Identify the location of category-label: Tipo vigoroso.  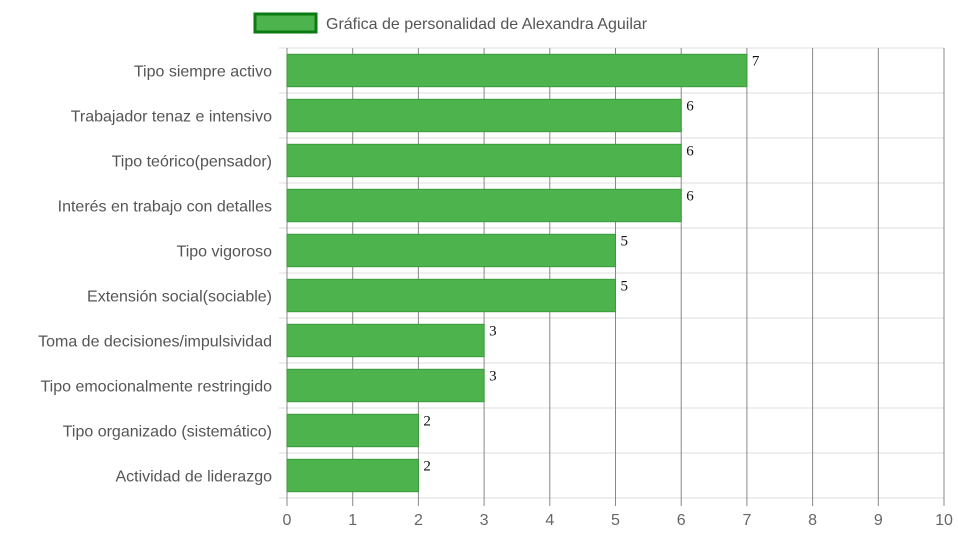
(225, 252).